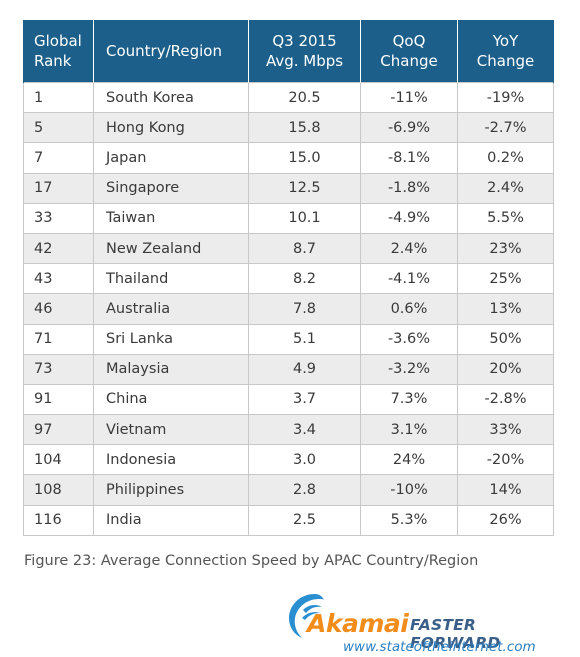  I want to click on cell-speed: 3.7, so click(304, 399).